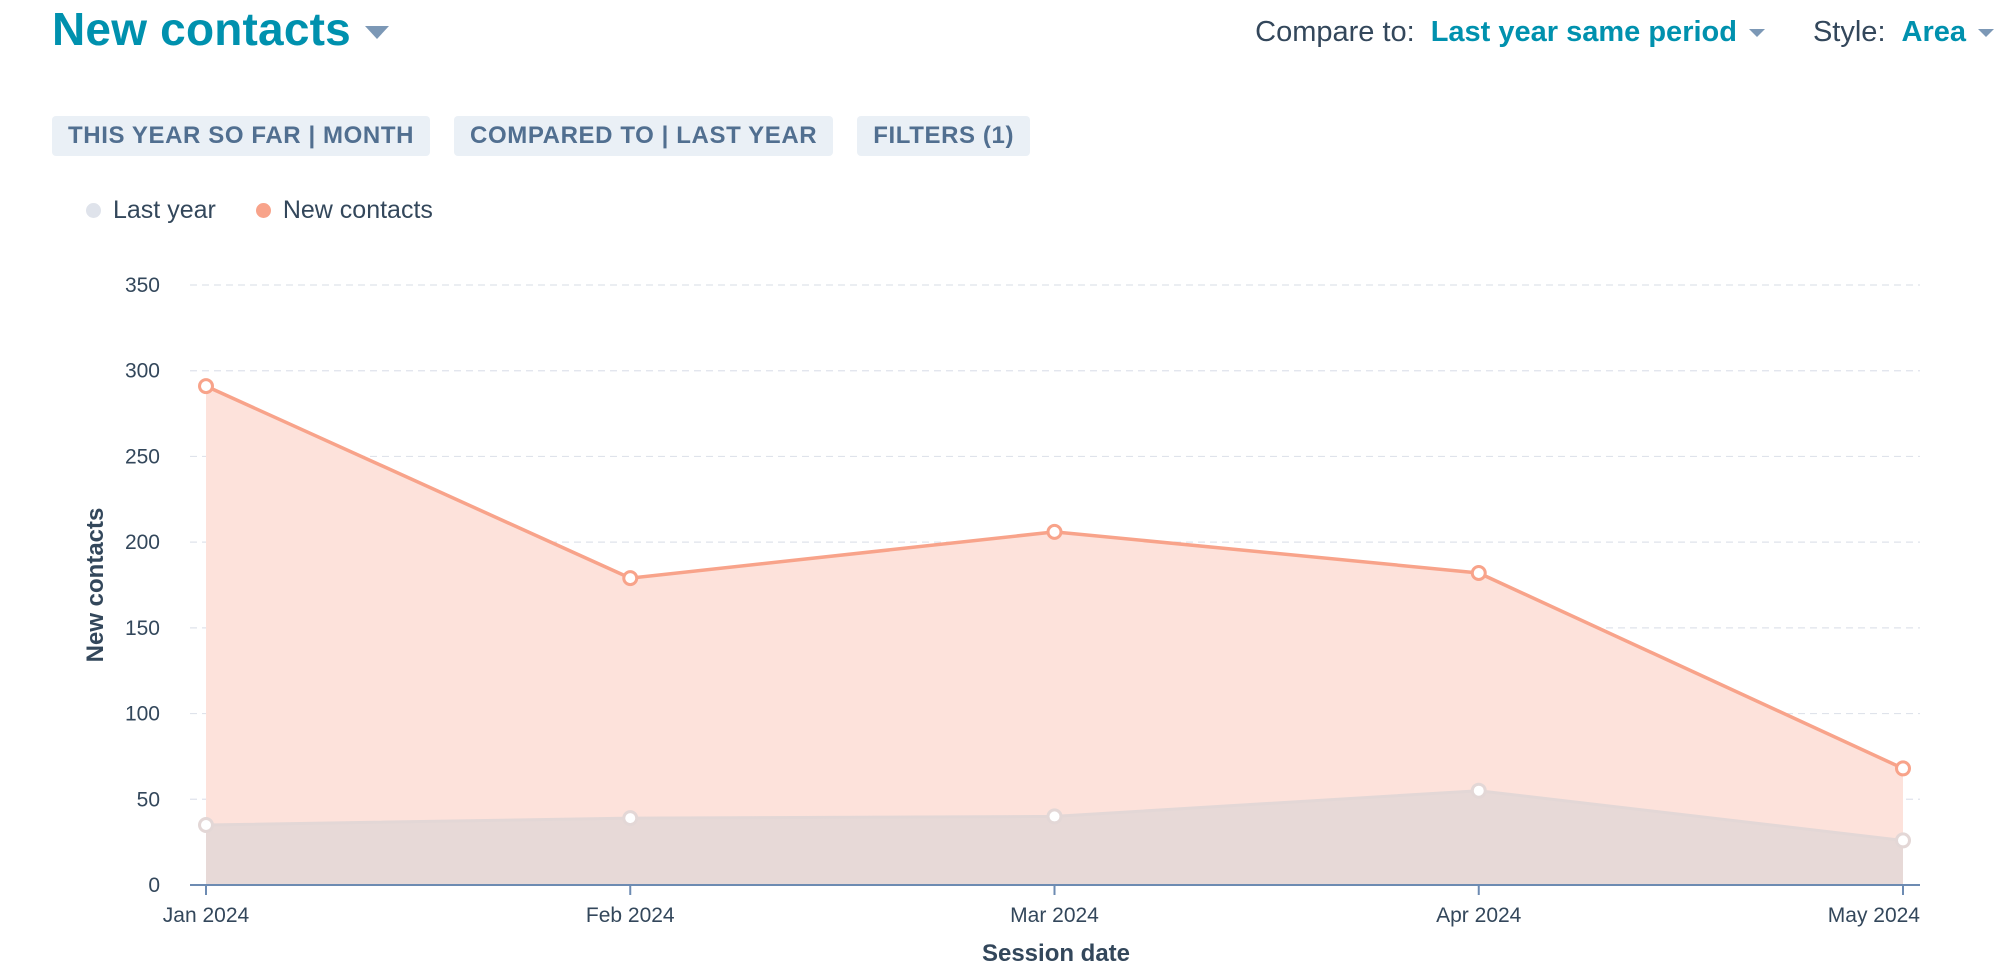 The width and height of the screenshot is (1994, 978). Describe the element at coordinates (142, 542) in the screenshot. I see `y-tick-label: 200` at that location.